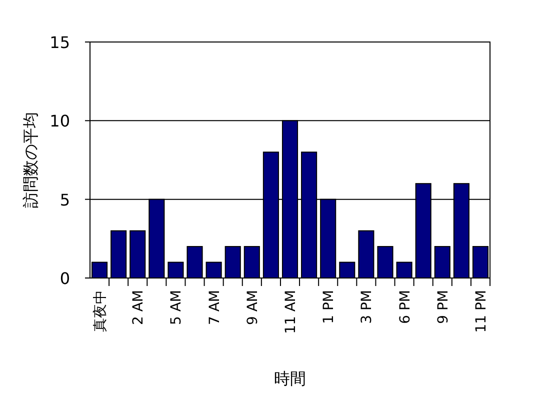 Image resolution: width=548 pixels, height=398 pixels. What do you see at coordinates (138, 308) in the screenshot?
I see `x-tick-label: 2 AM` at bounding box center [138, 308].